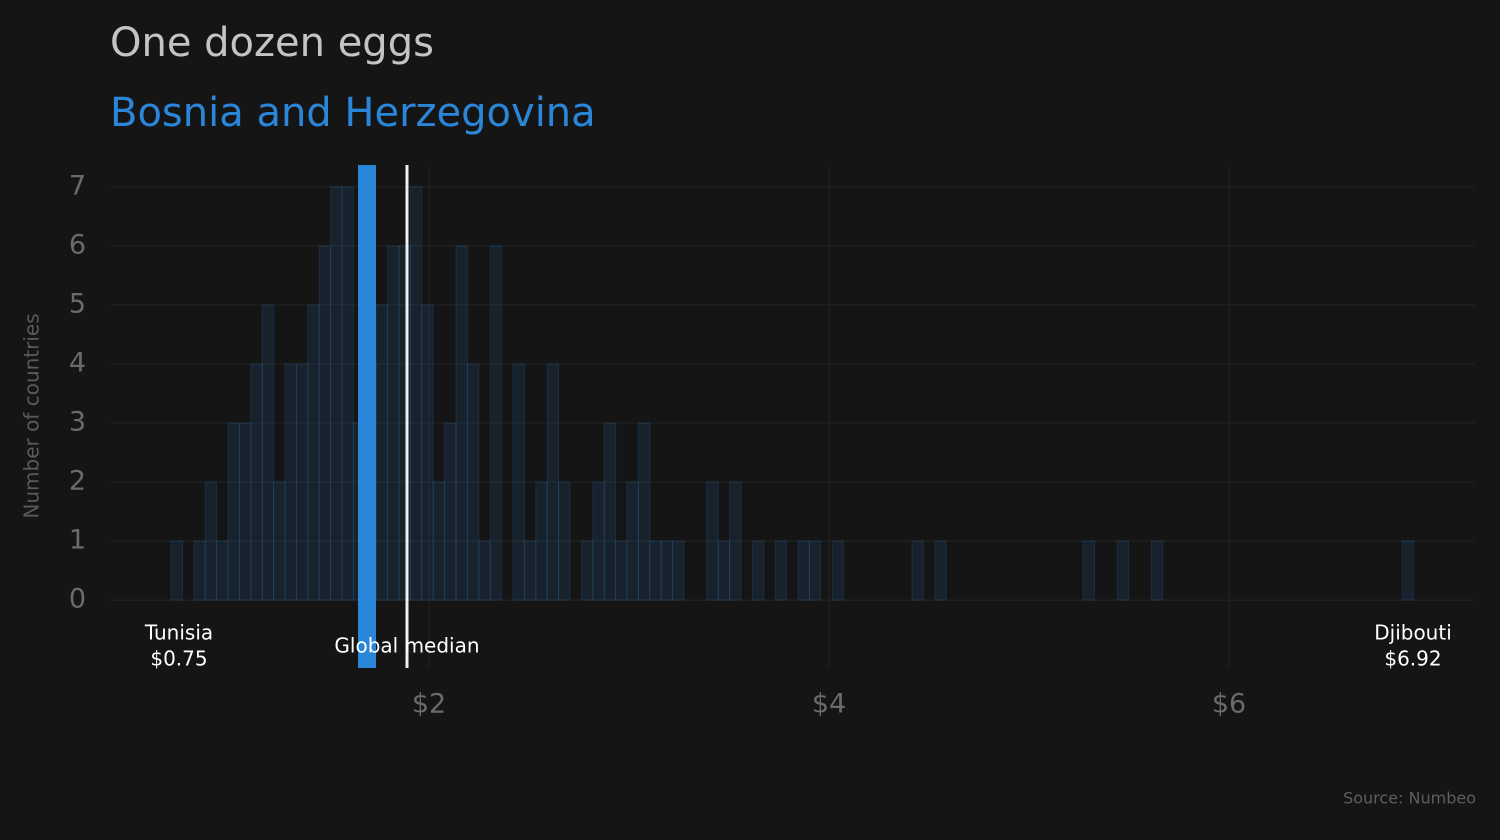 The image size is (1500, 840). Describe the element at coordinates (1229, 704) in the screenshot. I see `x-tick-label: $6` at that location.